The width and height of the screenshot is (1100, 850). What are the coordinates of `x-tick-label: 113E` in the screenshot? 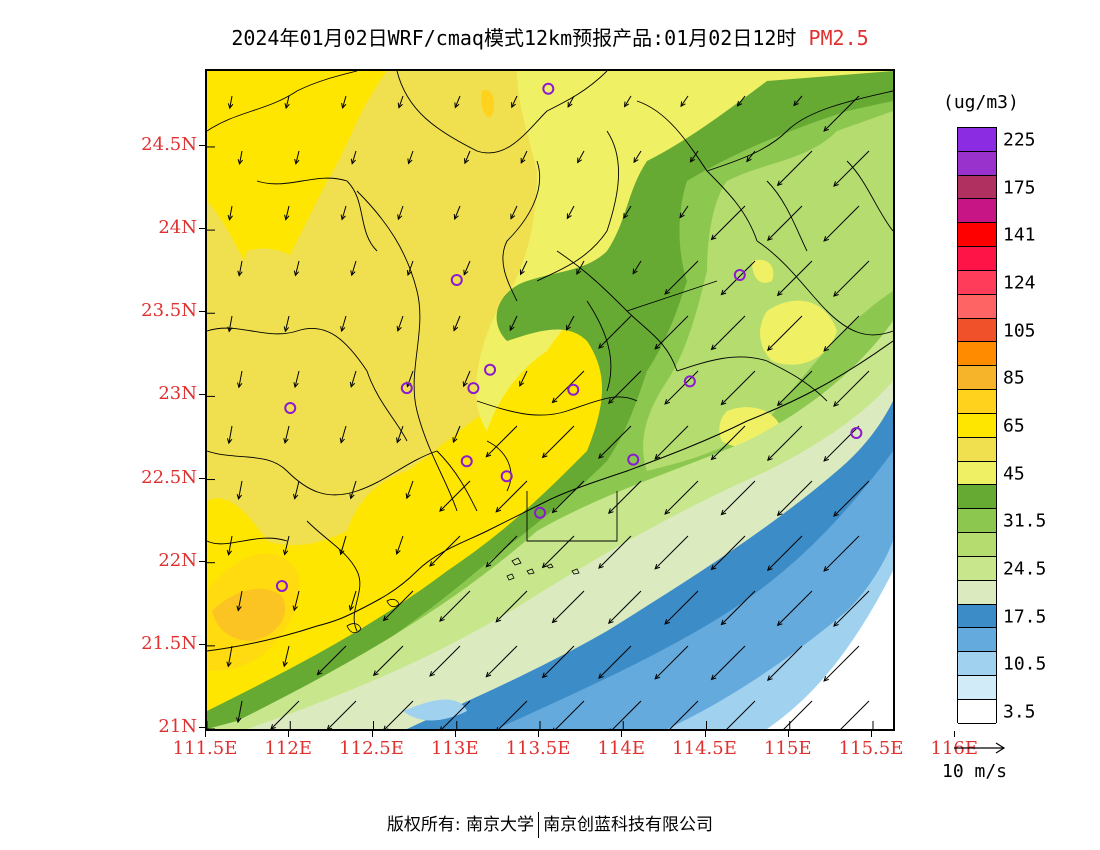 It's located at (455, 748).